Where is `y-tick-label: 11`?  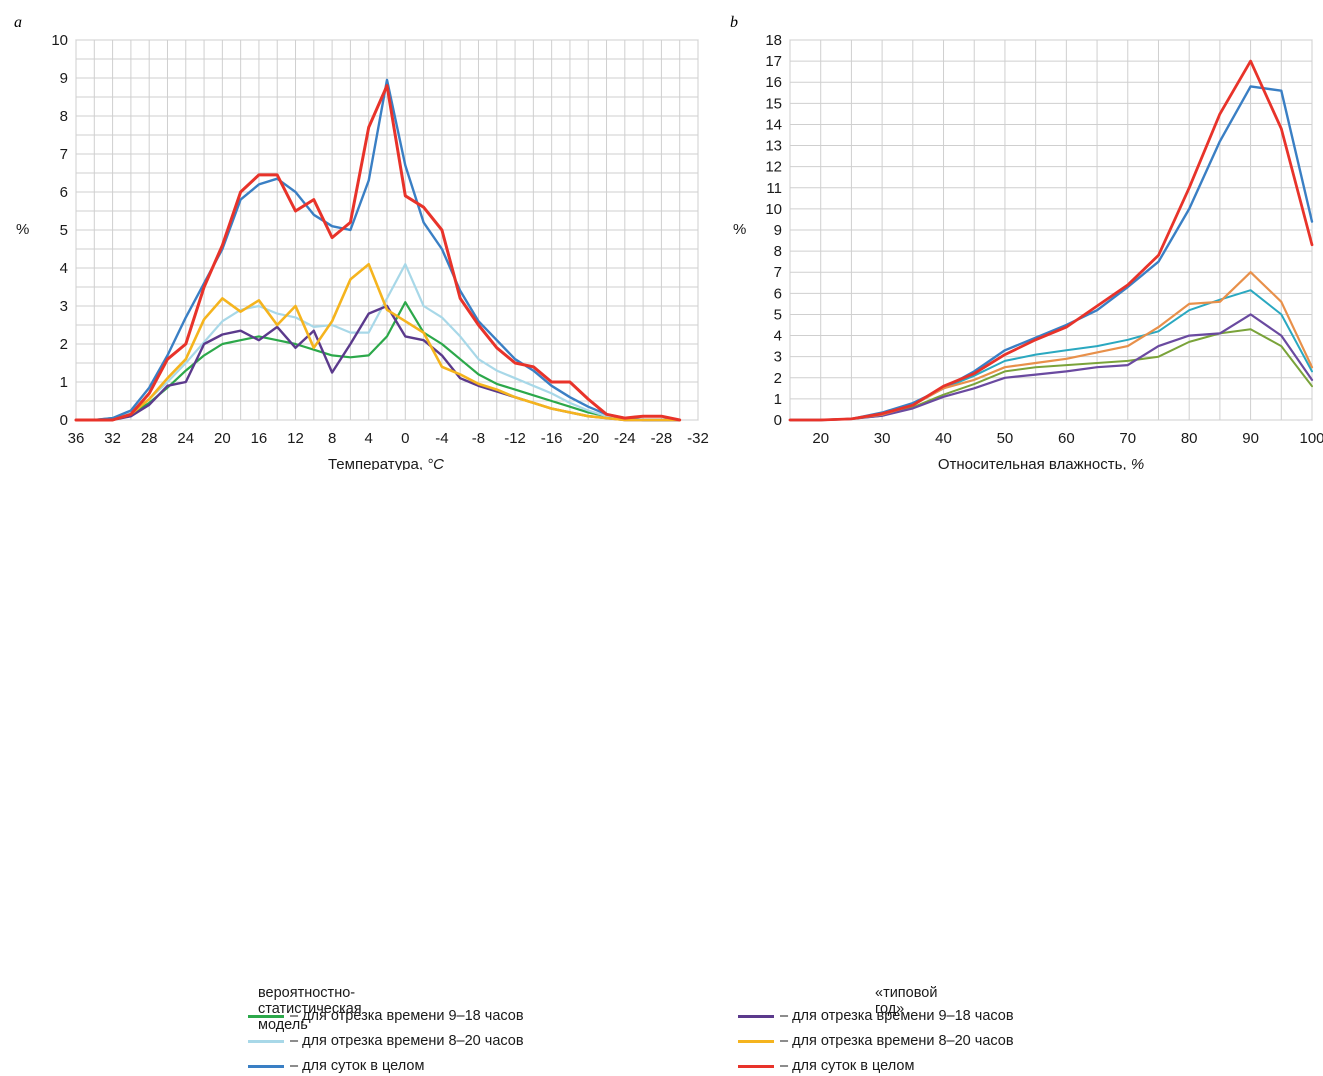
y-tick-label: 11 is located at coordinates (774, 188).